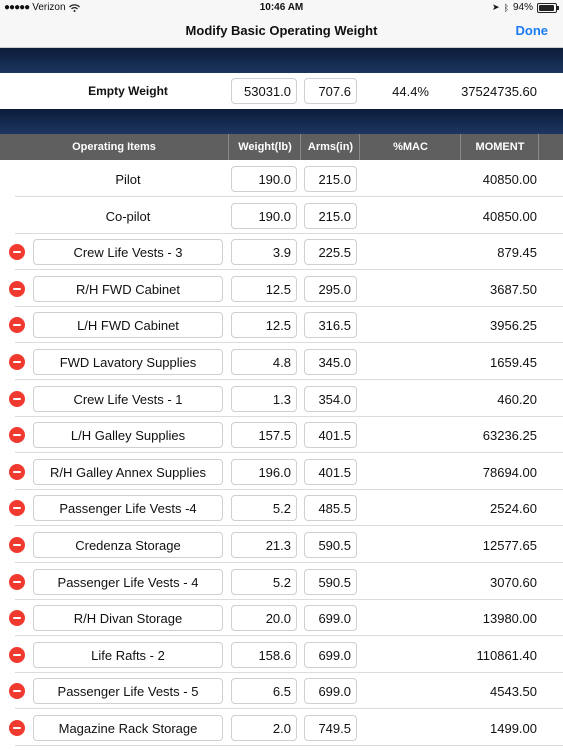 Image resolution: width=563 pixels, height=750 pixels. I want to click on empty-weight-field: 53031.0, so click(264, 91).